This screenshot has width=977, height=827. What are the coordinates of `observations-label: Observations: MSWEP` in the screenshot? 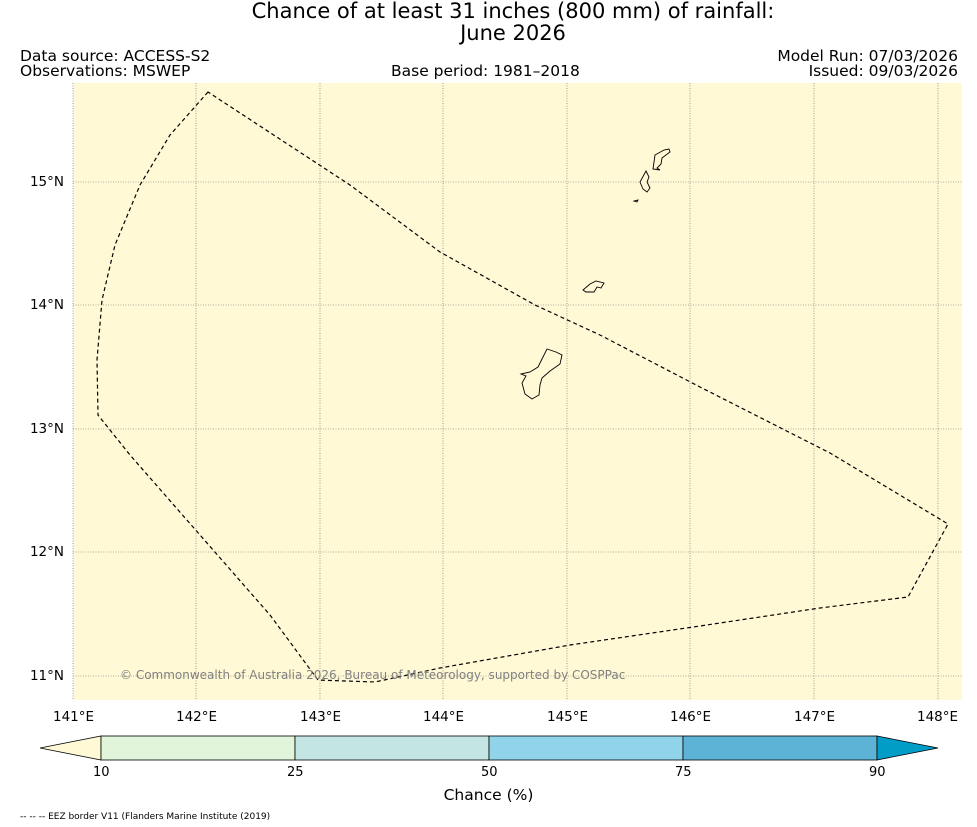 It's located at (105, 71).